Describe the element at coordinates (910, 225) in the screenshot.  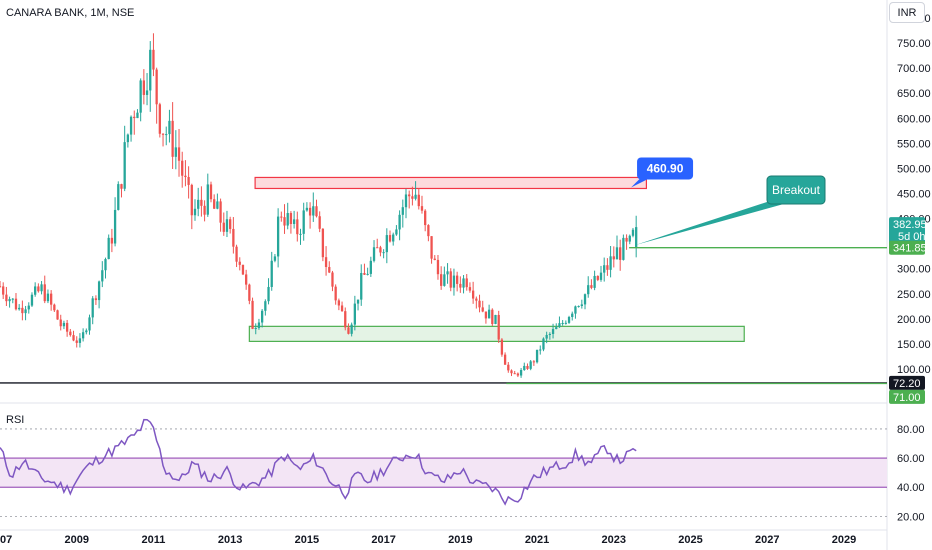
I see `current-price-badge: 382.95` at that location.